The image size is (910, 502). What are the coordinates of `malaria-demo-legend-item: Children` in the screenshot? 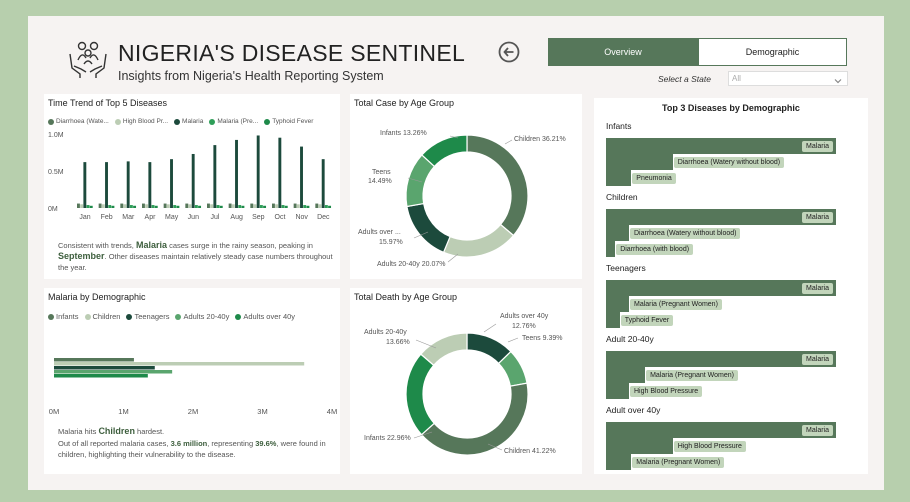 It's located at (102, 316).